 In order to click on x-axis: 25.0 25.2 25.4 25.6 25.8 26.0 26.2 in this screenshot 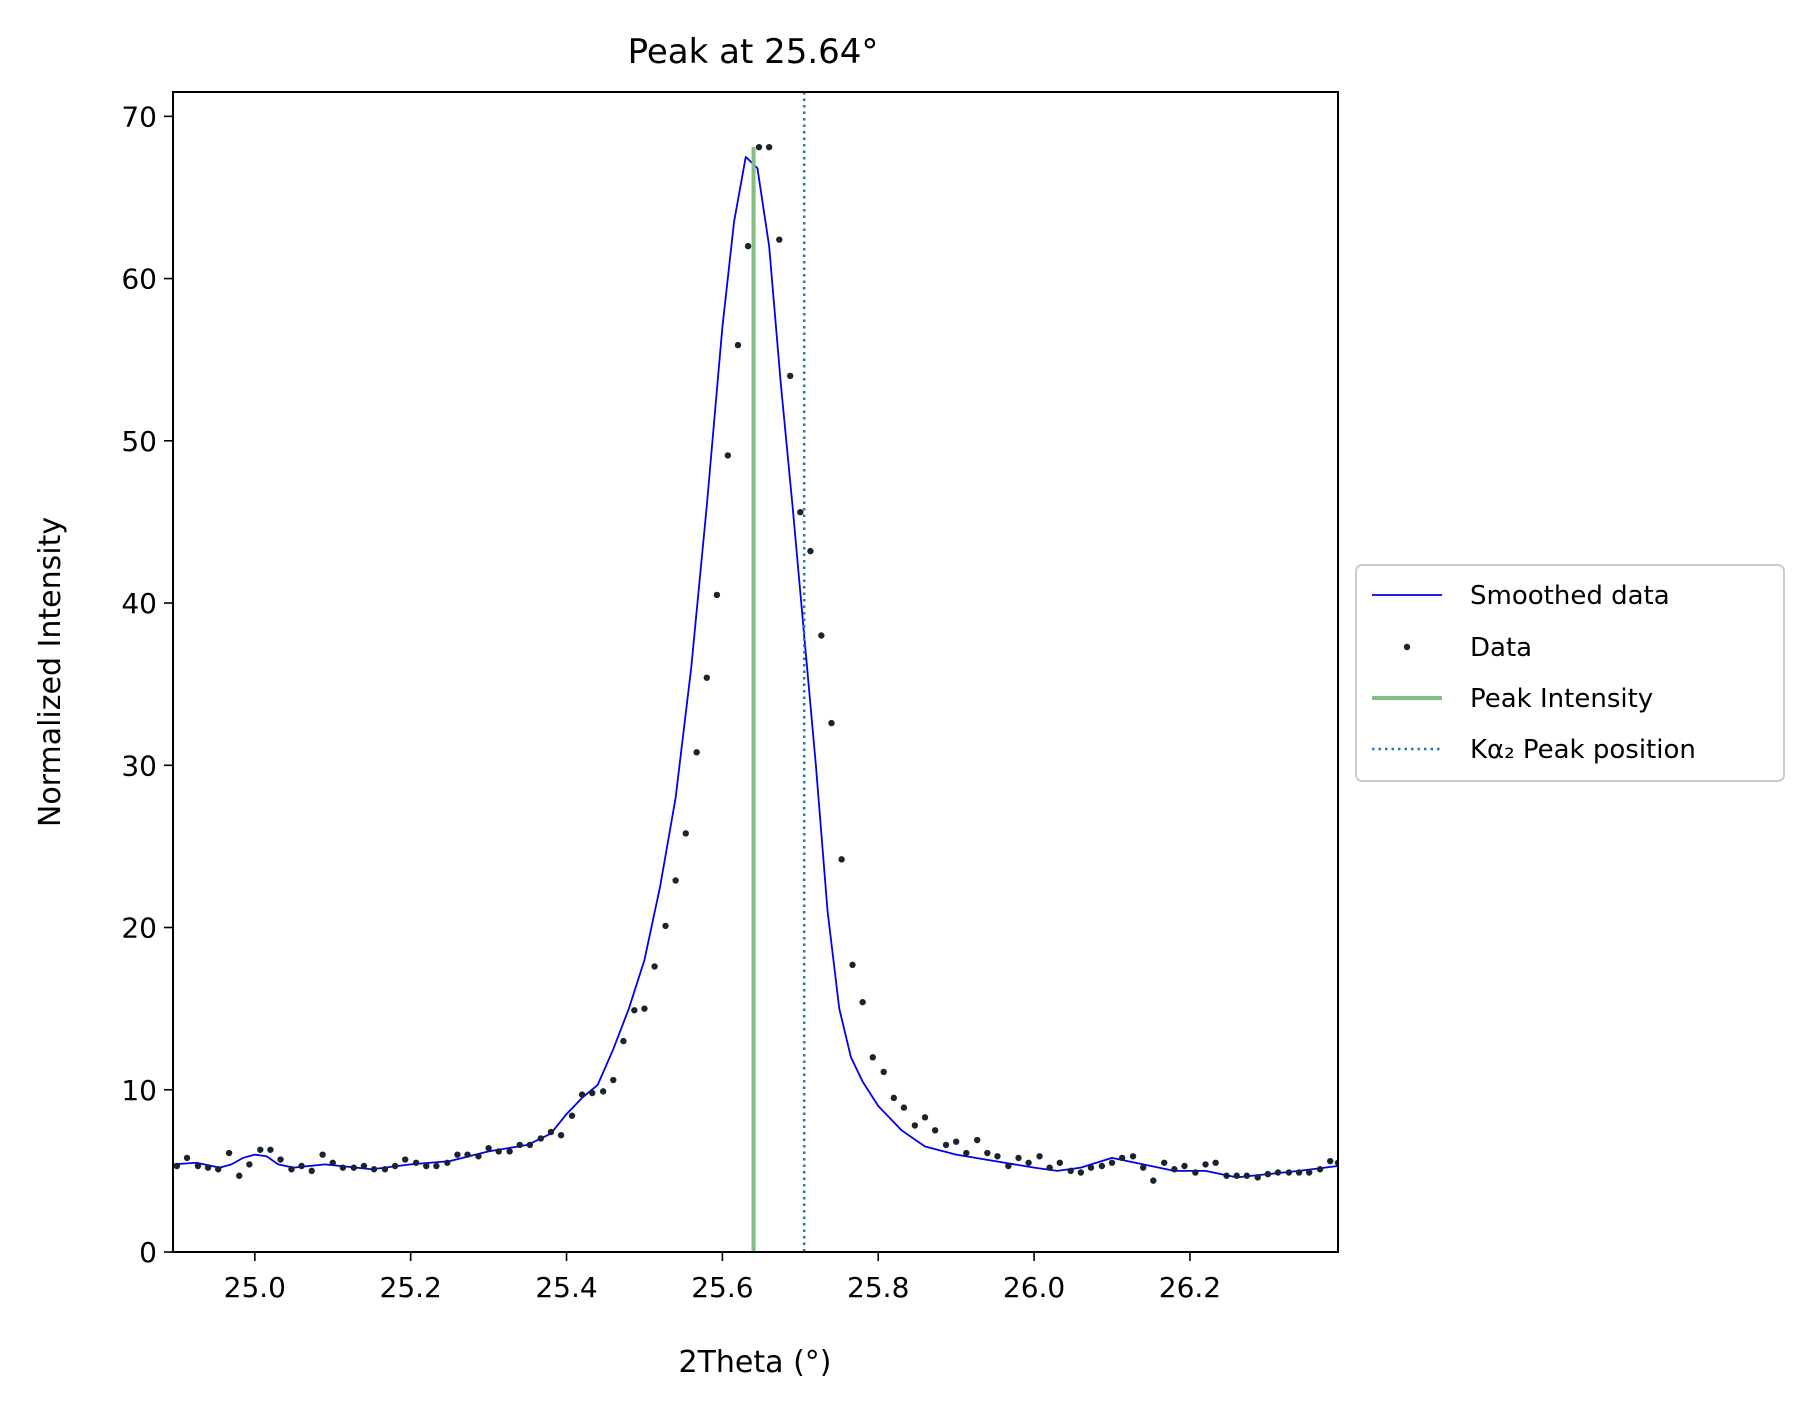, I will do `click(722, 1278)`.